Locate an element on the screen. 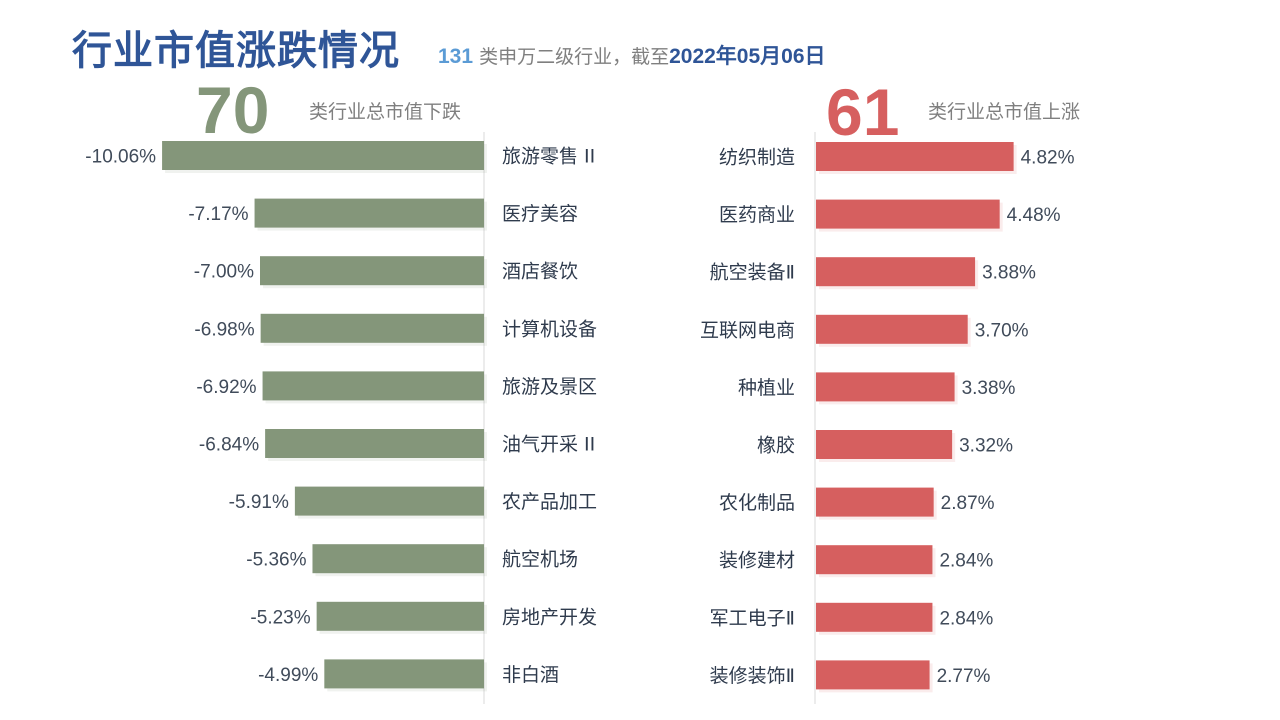 The width and height of the screenshot is (1280, 720). up-count: 61 is located at coordinates (863, 112).